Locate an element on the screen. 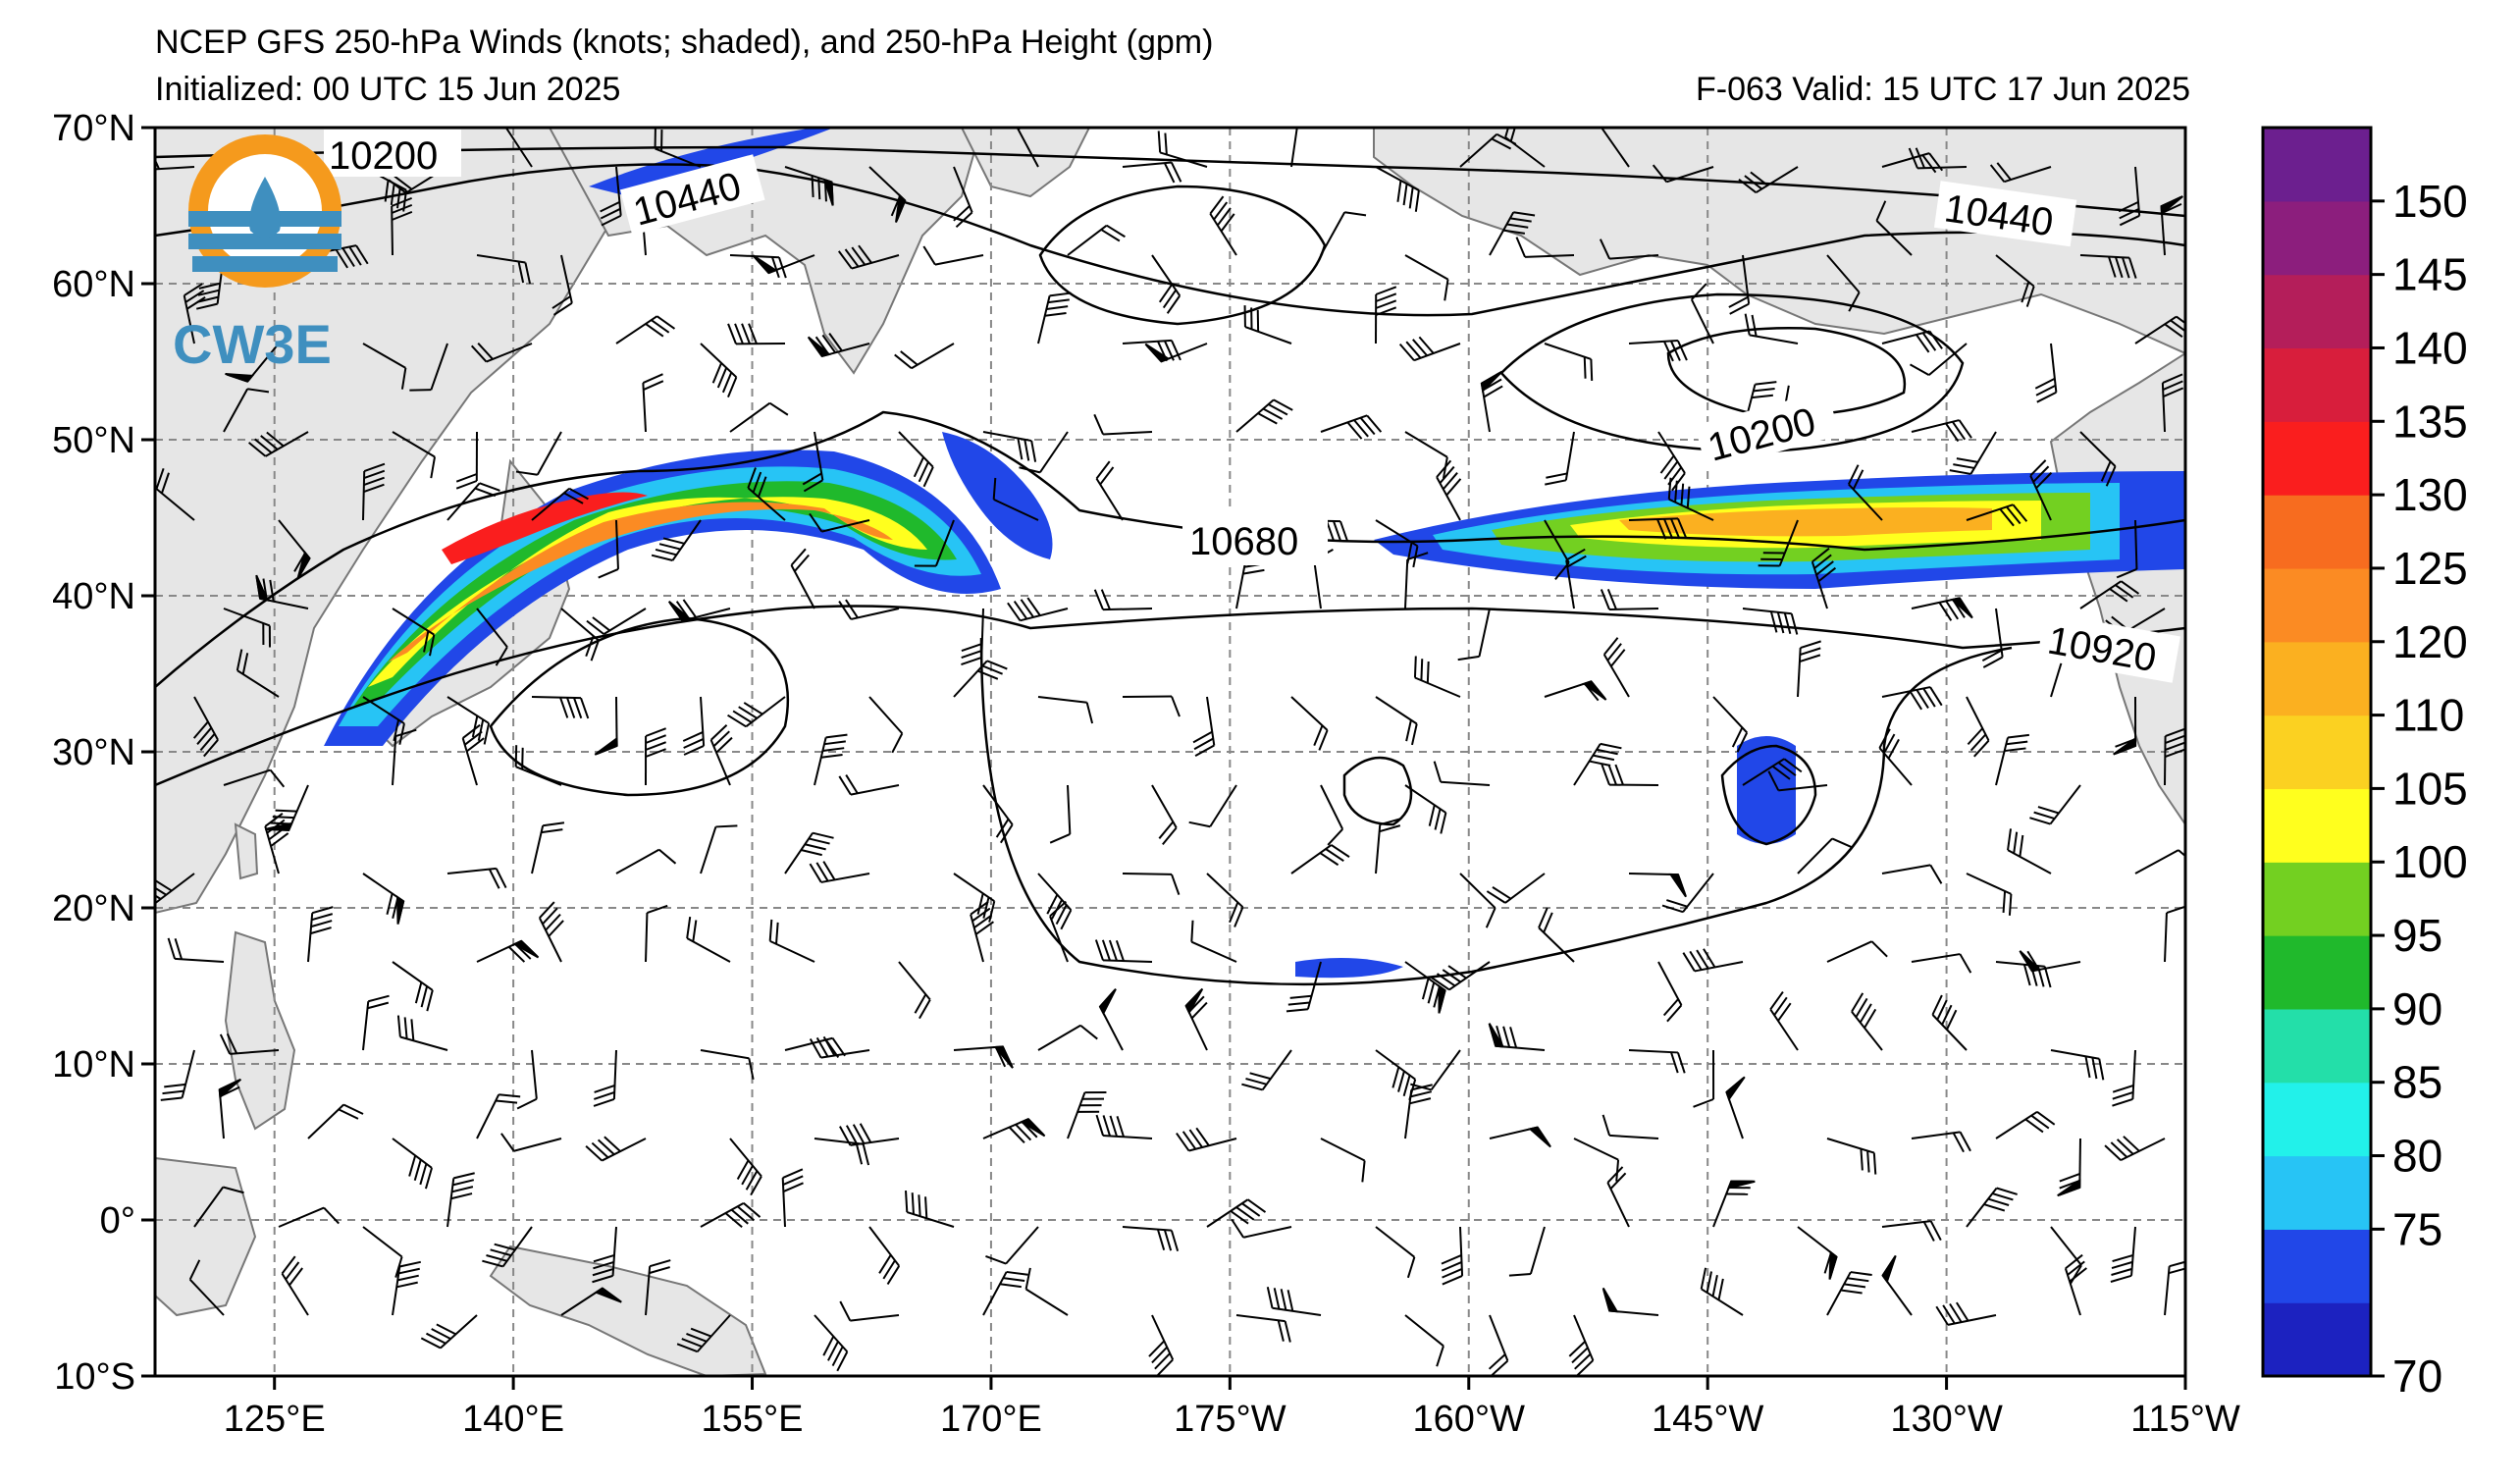  colorbar-label: 150 is located at coordinates (2430, 202).